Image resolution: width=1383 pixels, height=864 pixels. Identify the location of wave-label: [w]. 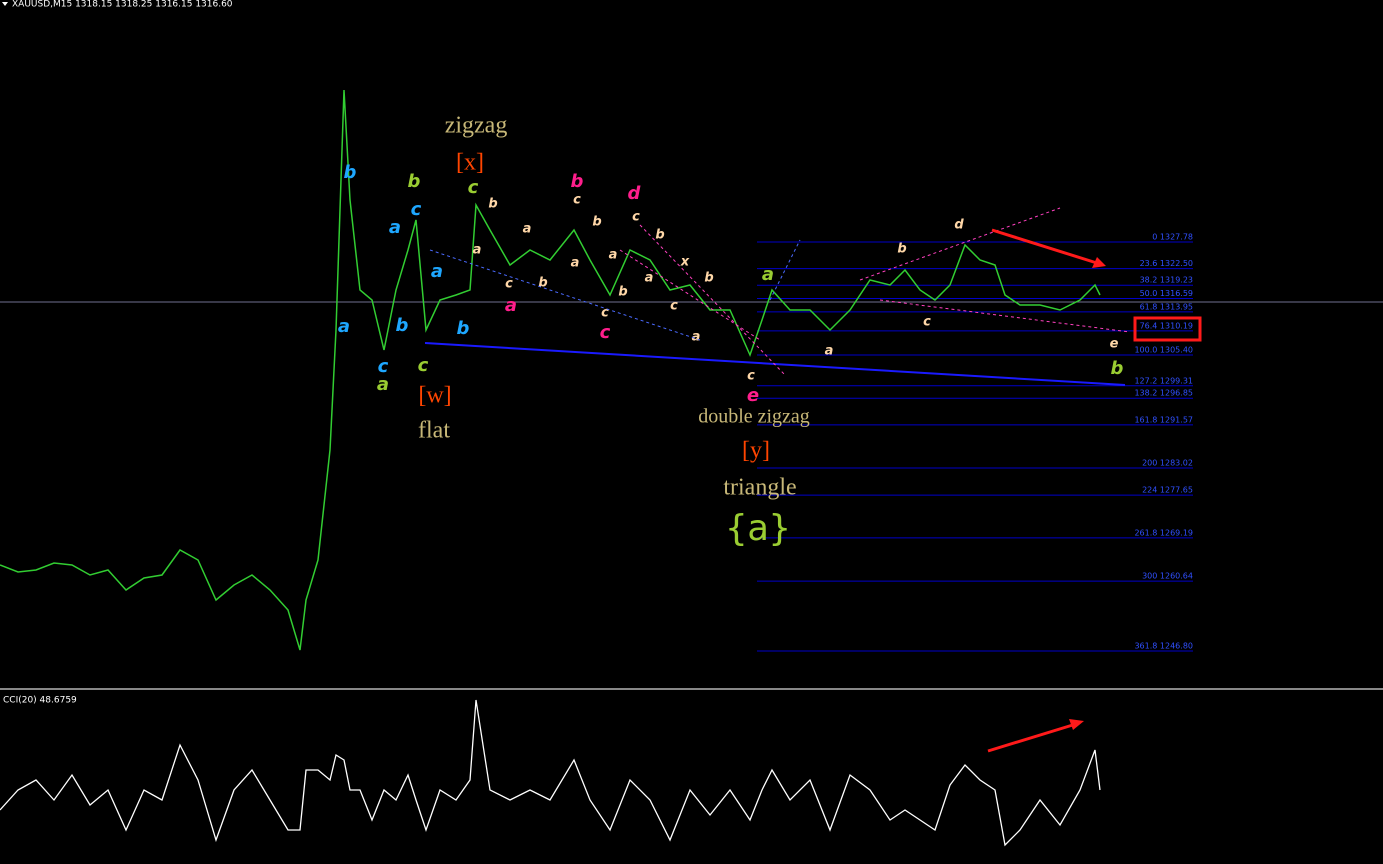
(434, 396).